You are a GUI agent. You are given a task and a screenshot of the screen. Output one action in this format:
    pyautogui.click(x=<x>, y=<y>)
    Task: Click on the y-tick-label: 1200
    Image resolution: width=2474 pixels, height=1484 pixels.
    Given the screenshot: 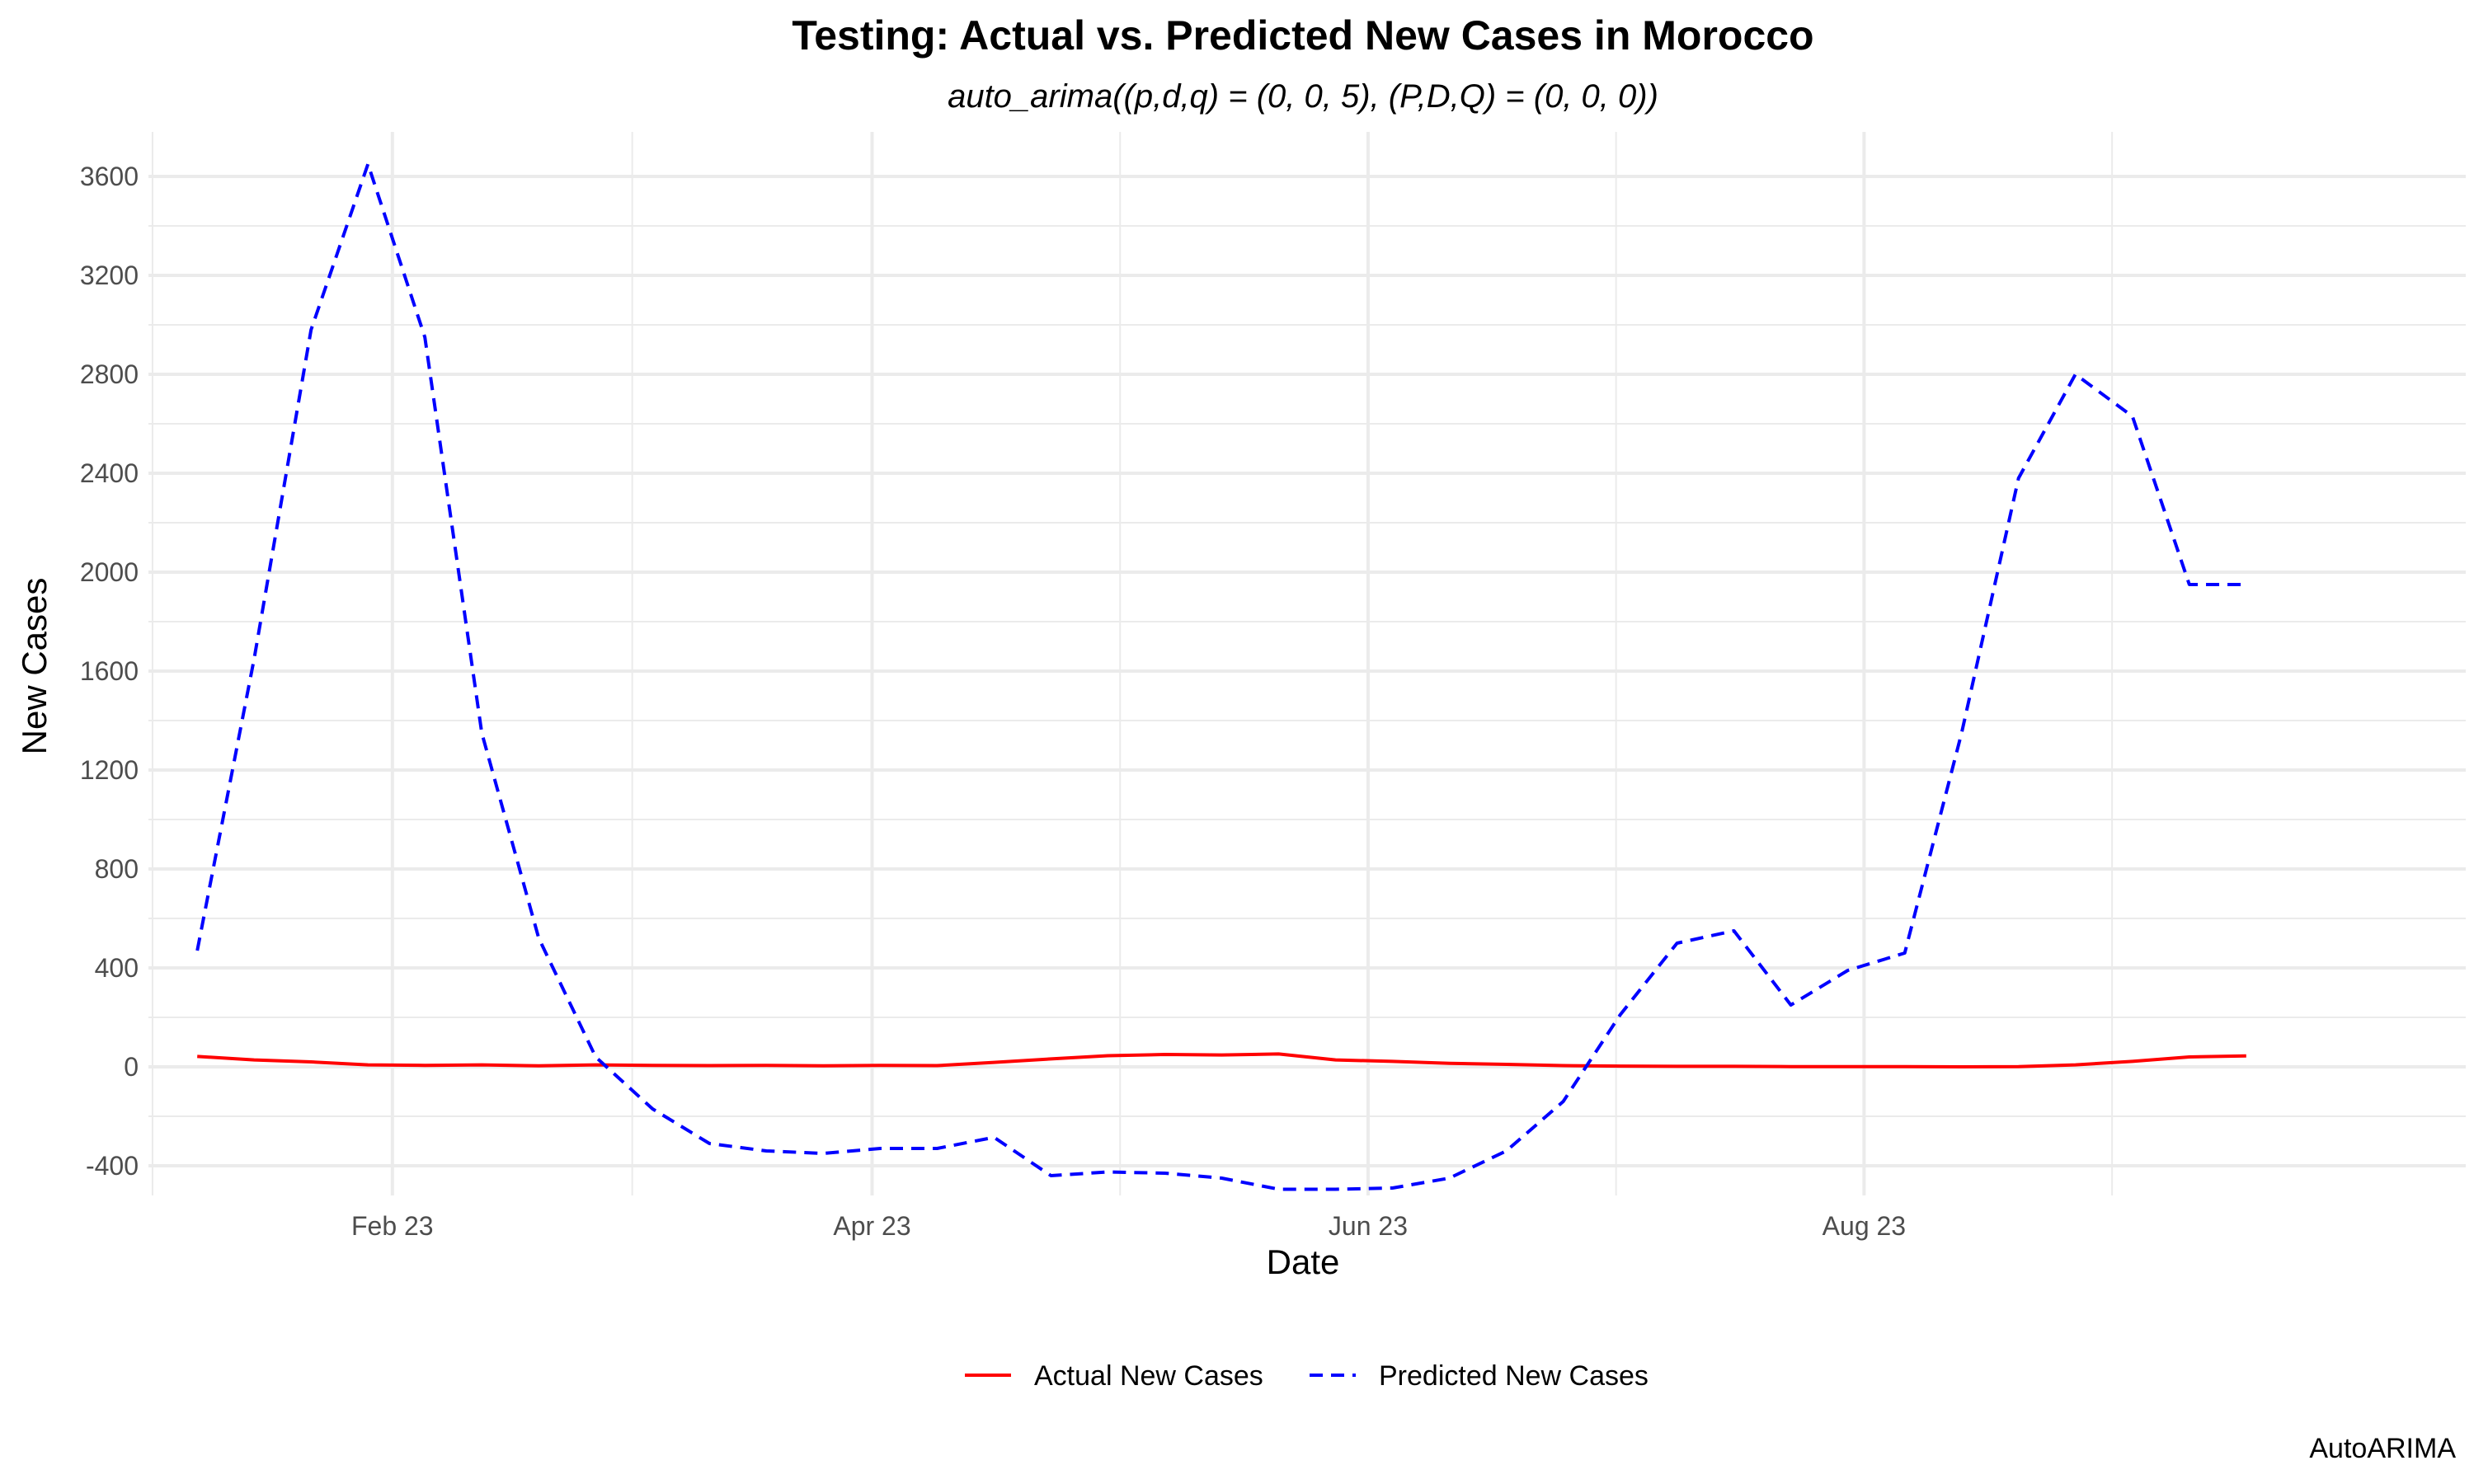 What is the action you would take?
    pyautogui.click(x=109, y=770)
    